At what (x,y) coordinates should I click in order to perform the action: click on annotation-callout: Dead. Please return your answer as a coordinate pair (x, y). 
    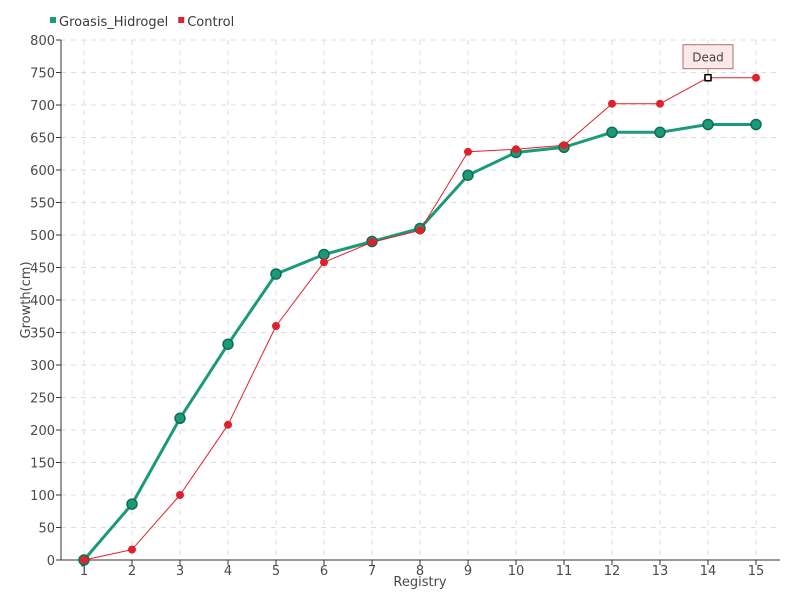
    Looking at the image, I should click on (708, 63).